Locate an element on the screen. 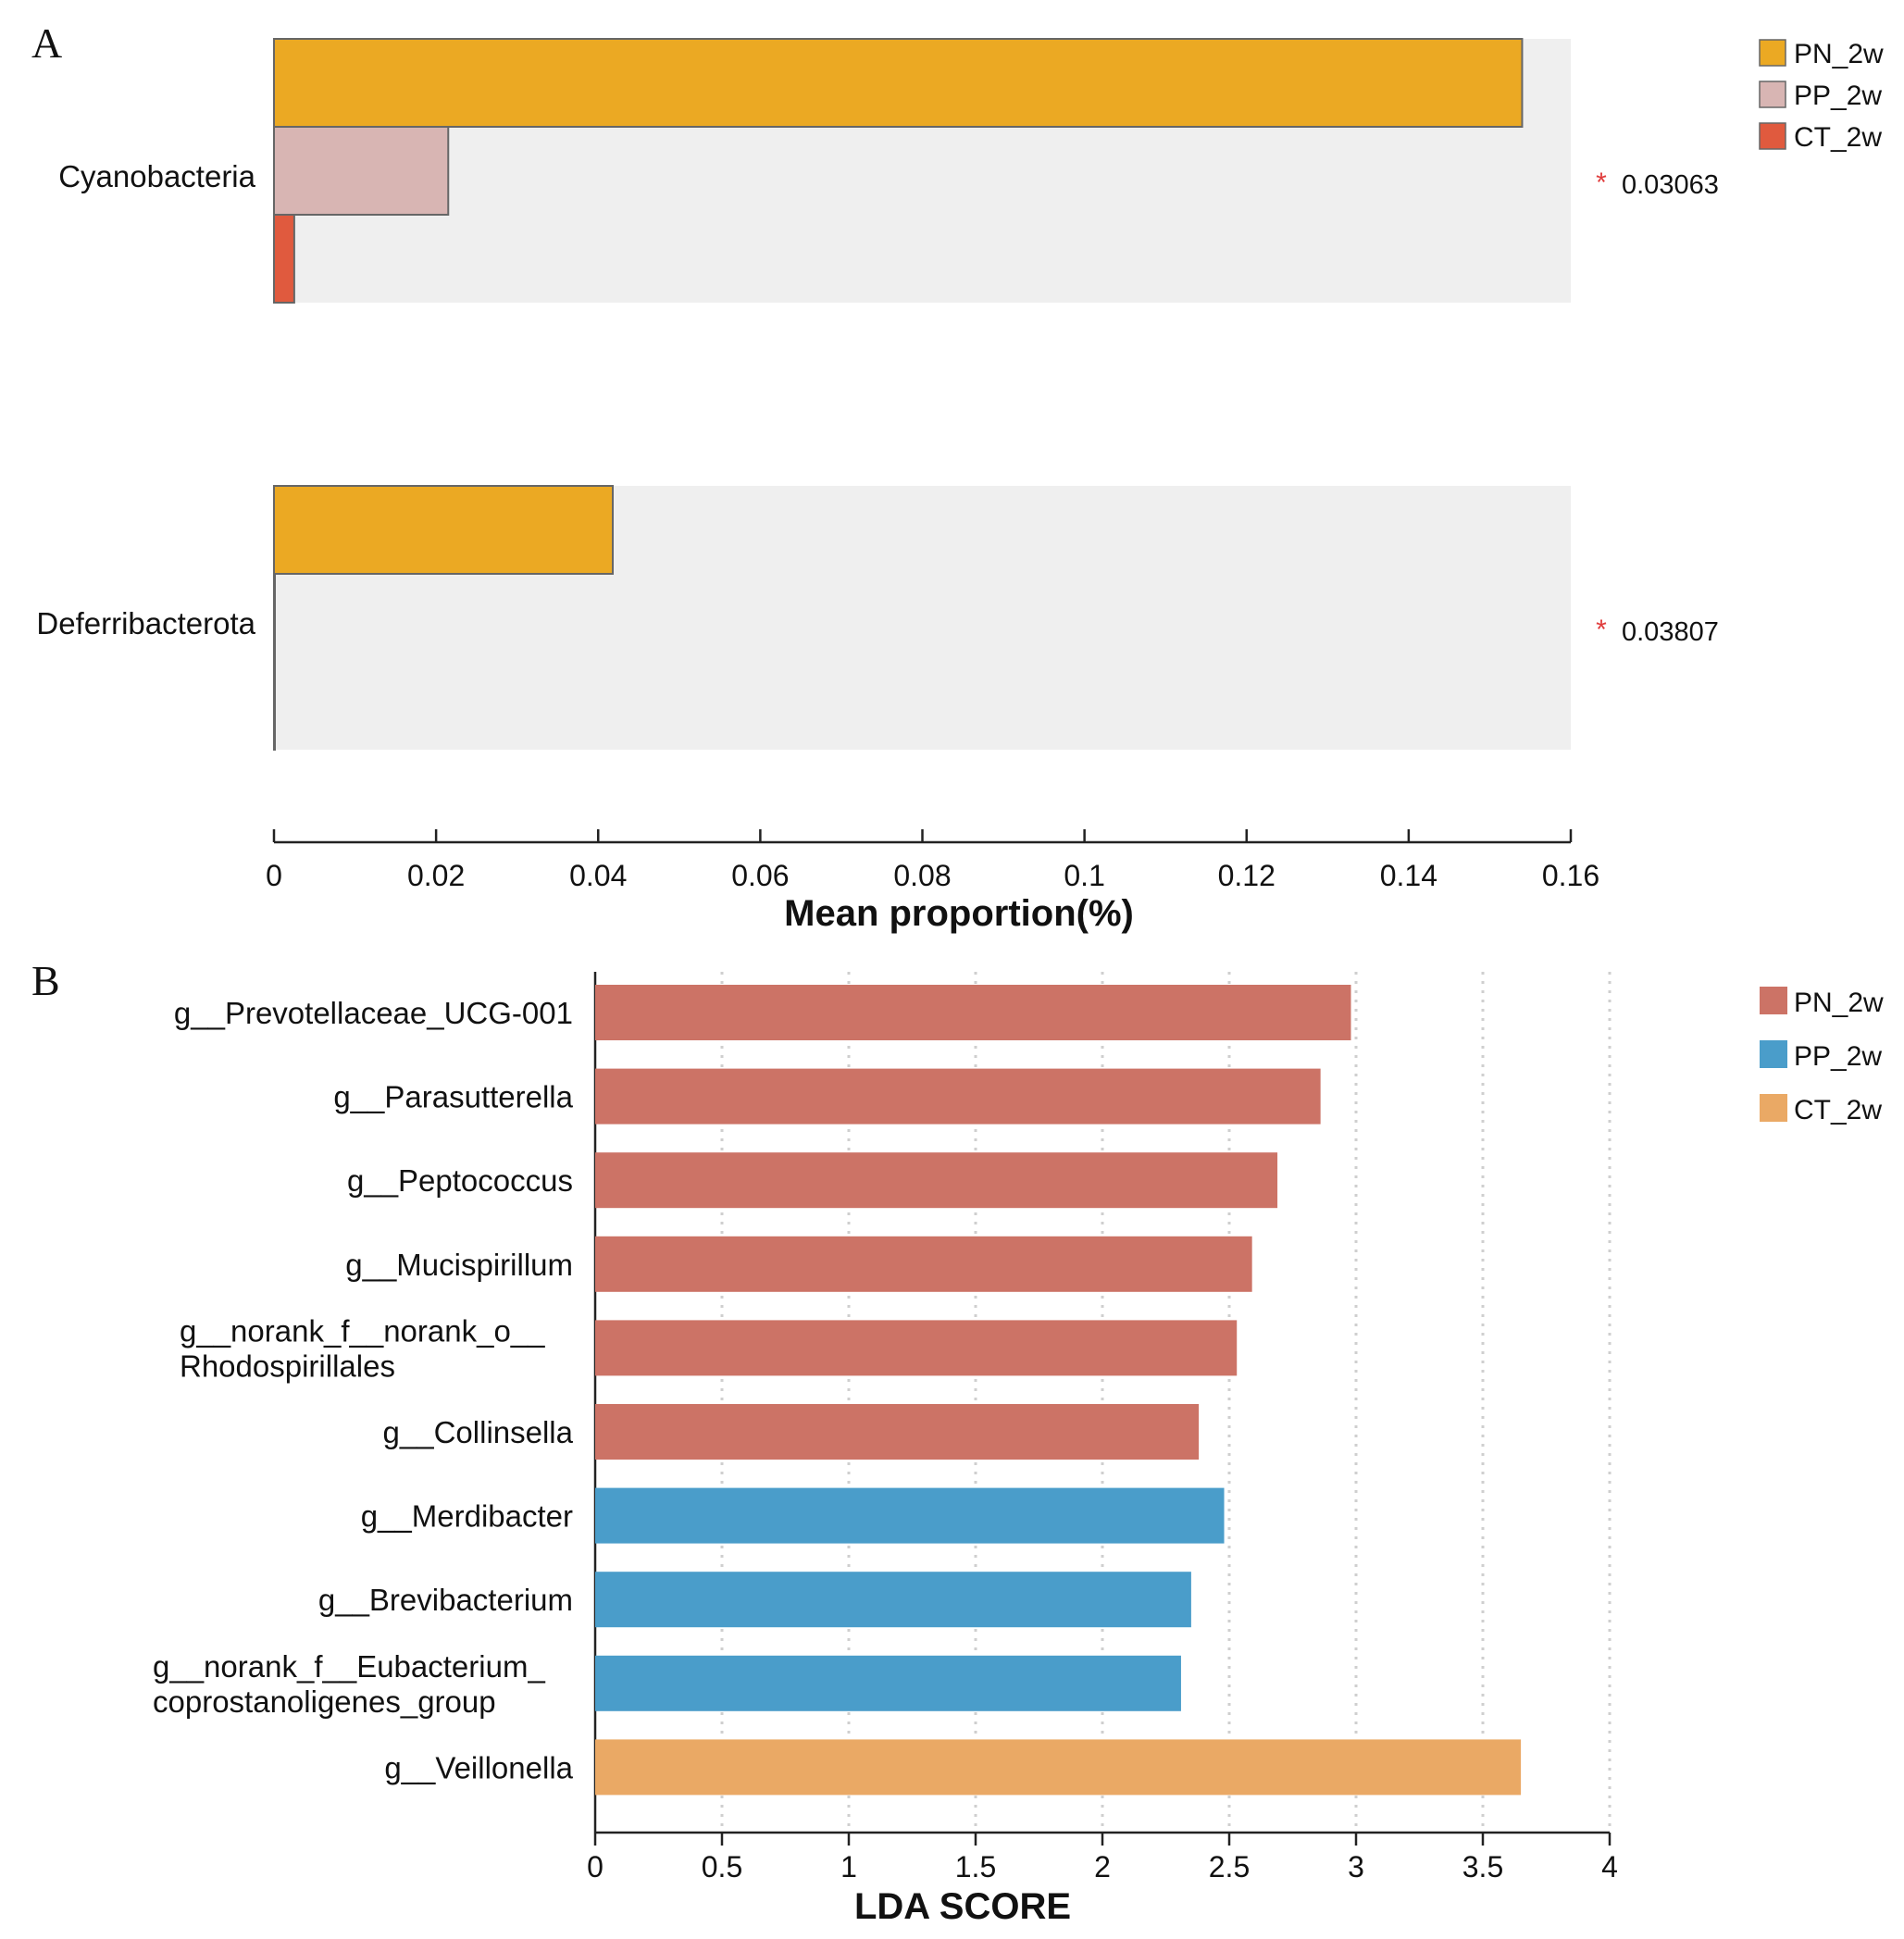  panel-a-category-labels: Cyanobacteria Deferribacterota is located at coordinates (145, 400).